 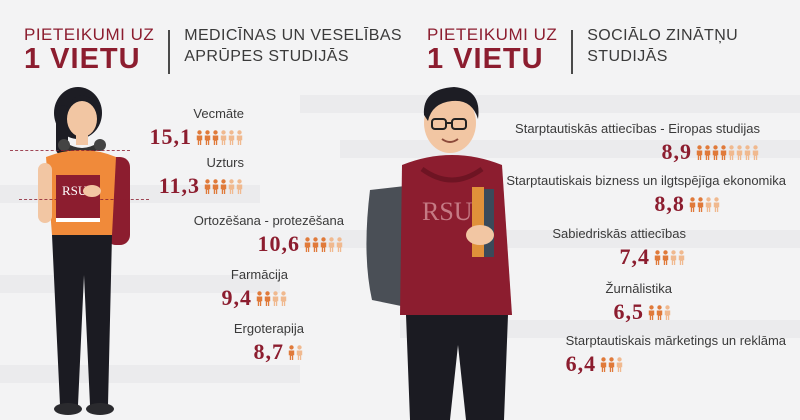 I want to click on stat-row: 9,4, so click(x=255, y=298).